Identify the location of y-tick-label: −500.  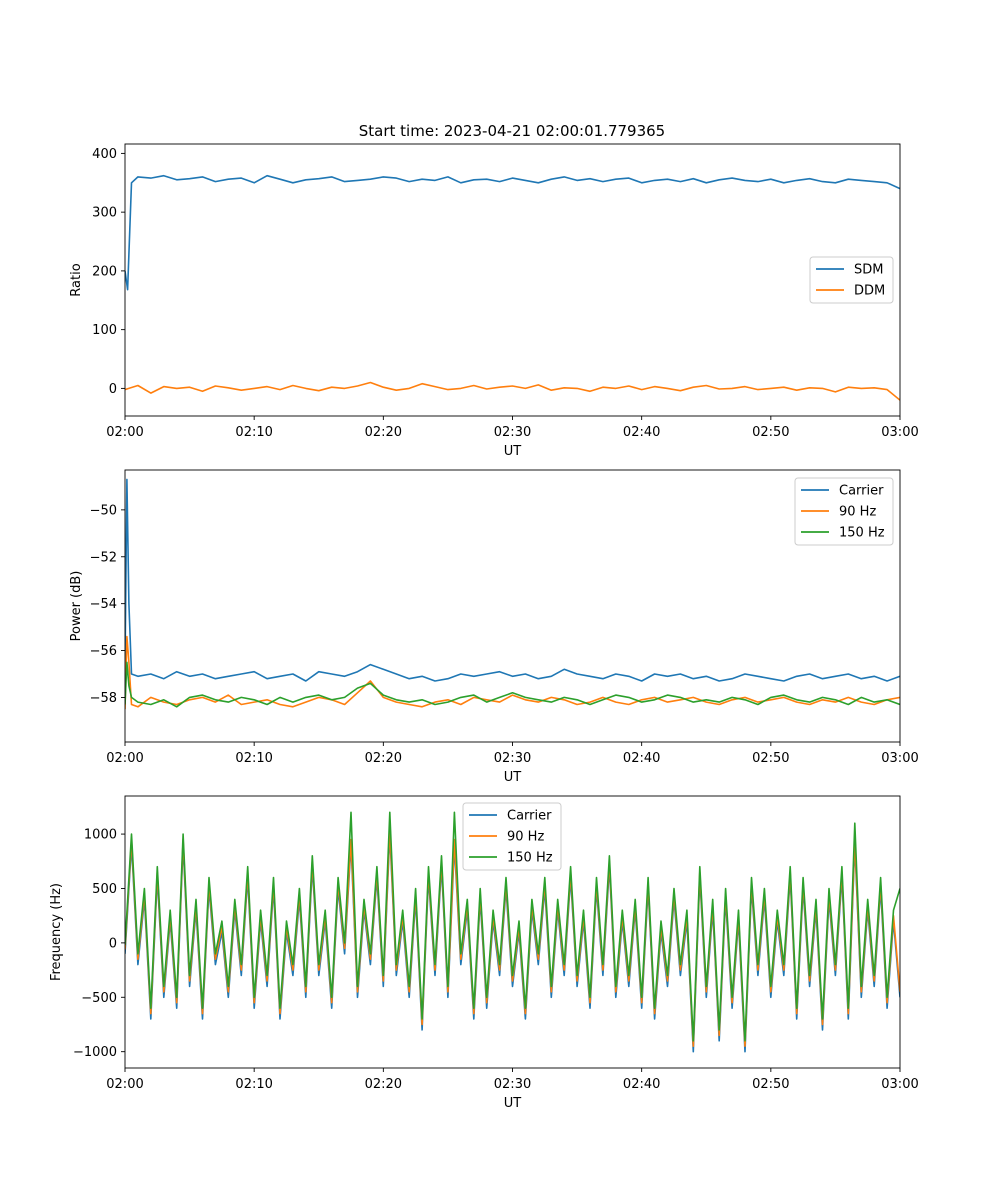
(99, 998).